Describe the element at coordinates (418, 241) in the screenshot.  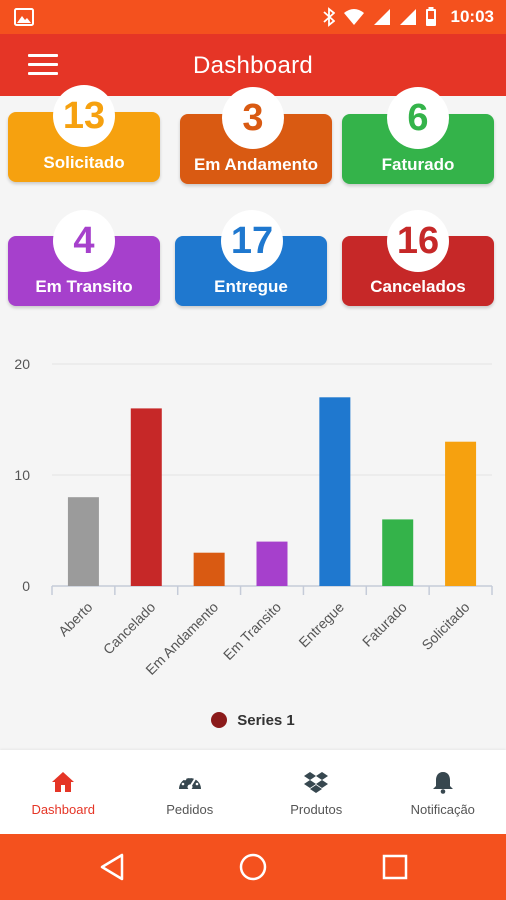
I see `card-count-badge: 16` at that location.